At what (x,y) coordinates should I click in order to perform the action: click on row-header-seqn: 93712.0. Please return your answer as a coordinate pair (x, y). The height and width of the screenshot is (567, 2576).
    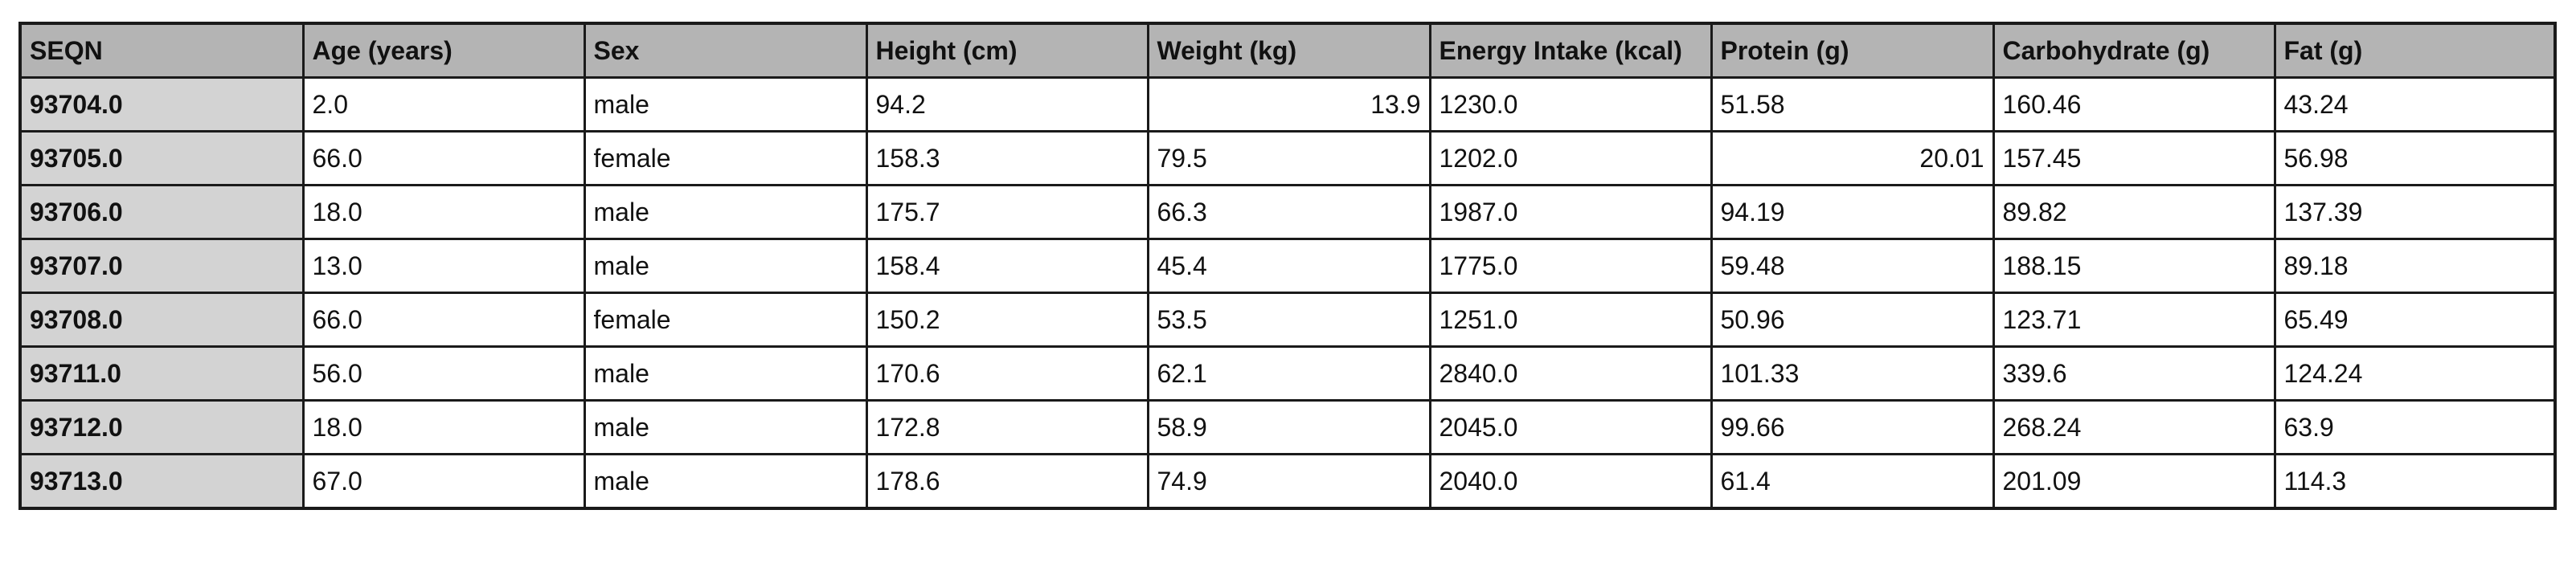
    Looking at the image, I should click on (161, 427).